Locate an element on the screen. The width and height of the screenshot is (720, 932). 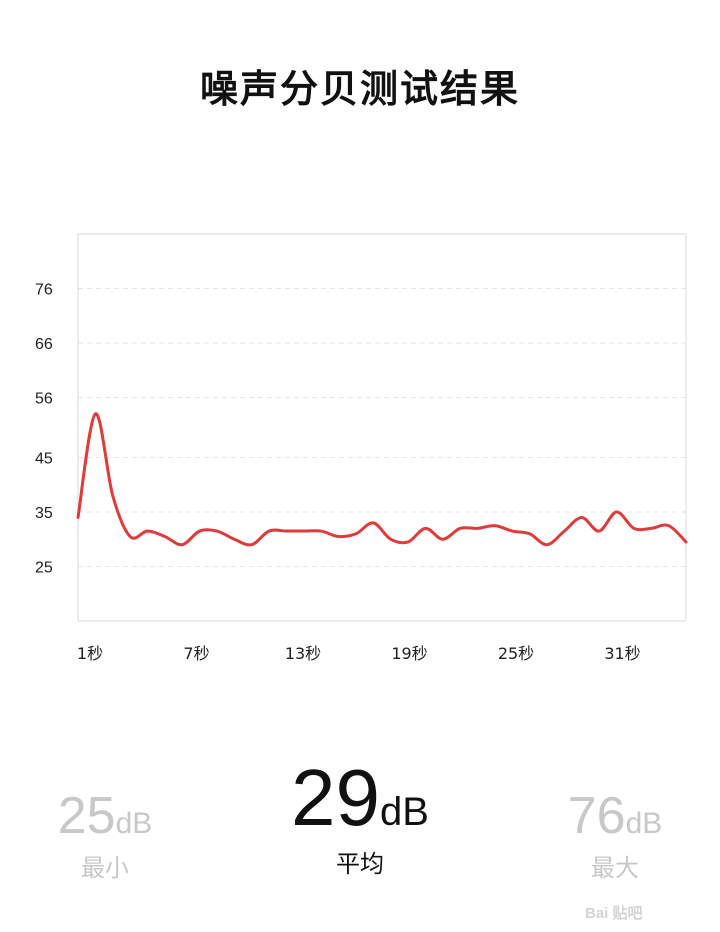
avg-value: 29 is located at coordinates (336, 797).